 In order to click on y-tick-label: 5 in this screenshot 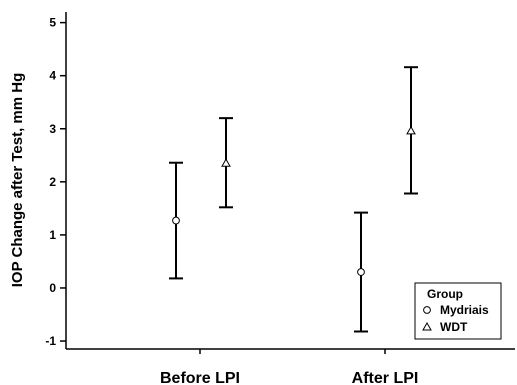, I will do `click(52, 23)`.